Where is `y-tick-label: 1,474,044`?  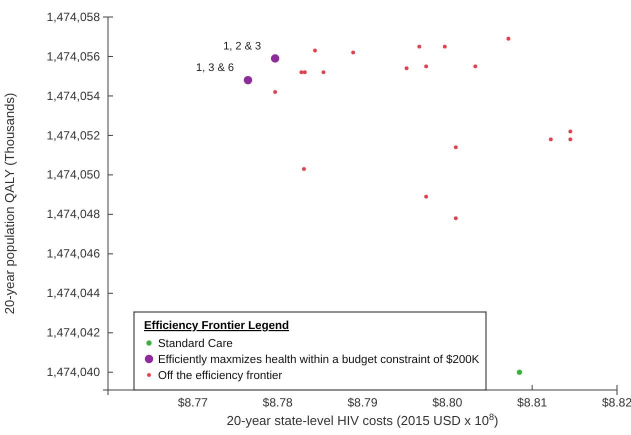 y-tick-label: 1,474,044 is located at coordinates (73, 293).